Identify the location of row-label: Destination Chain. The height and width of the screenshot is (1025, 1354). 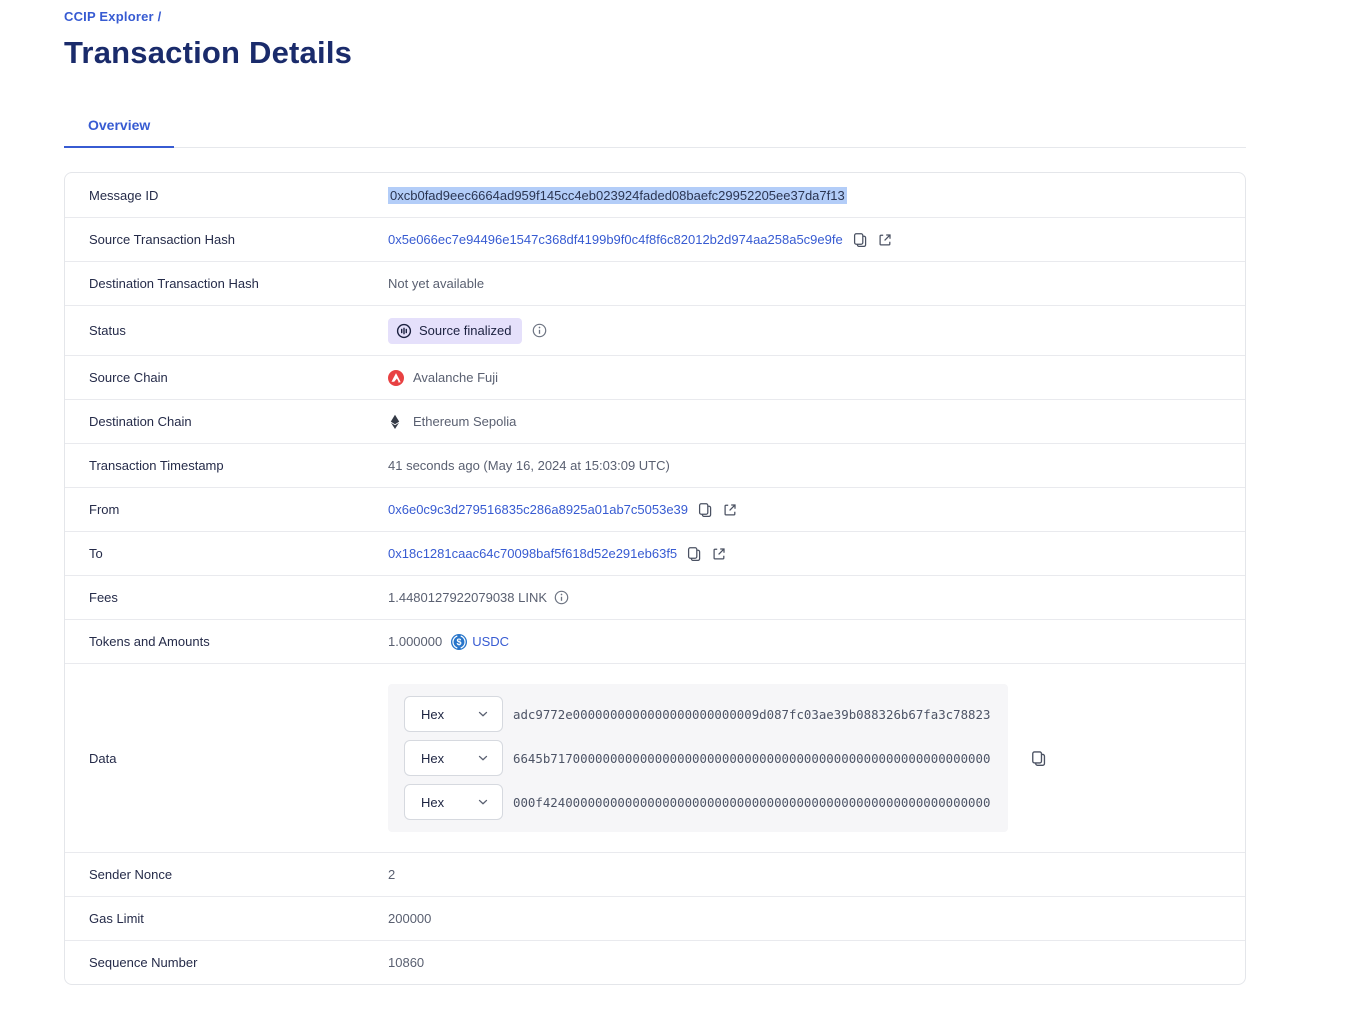
(140, 421).